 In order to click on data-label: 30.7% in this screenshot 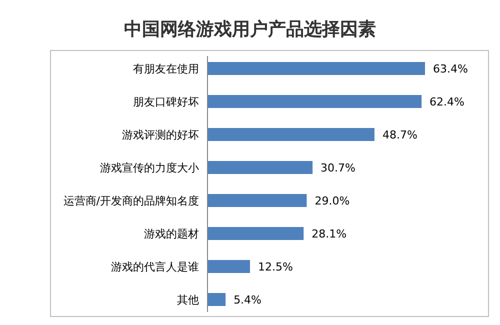, I will do `click(338, 168)`.